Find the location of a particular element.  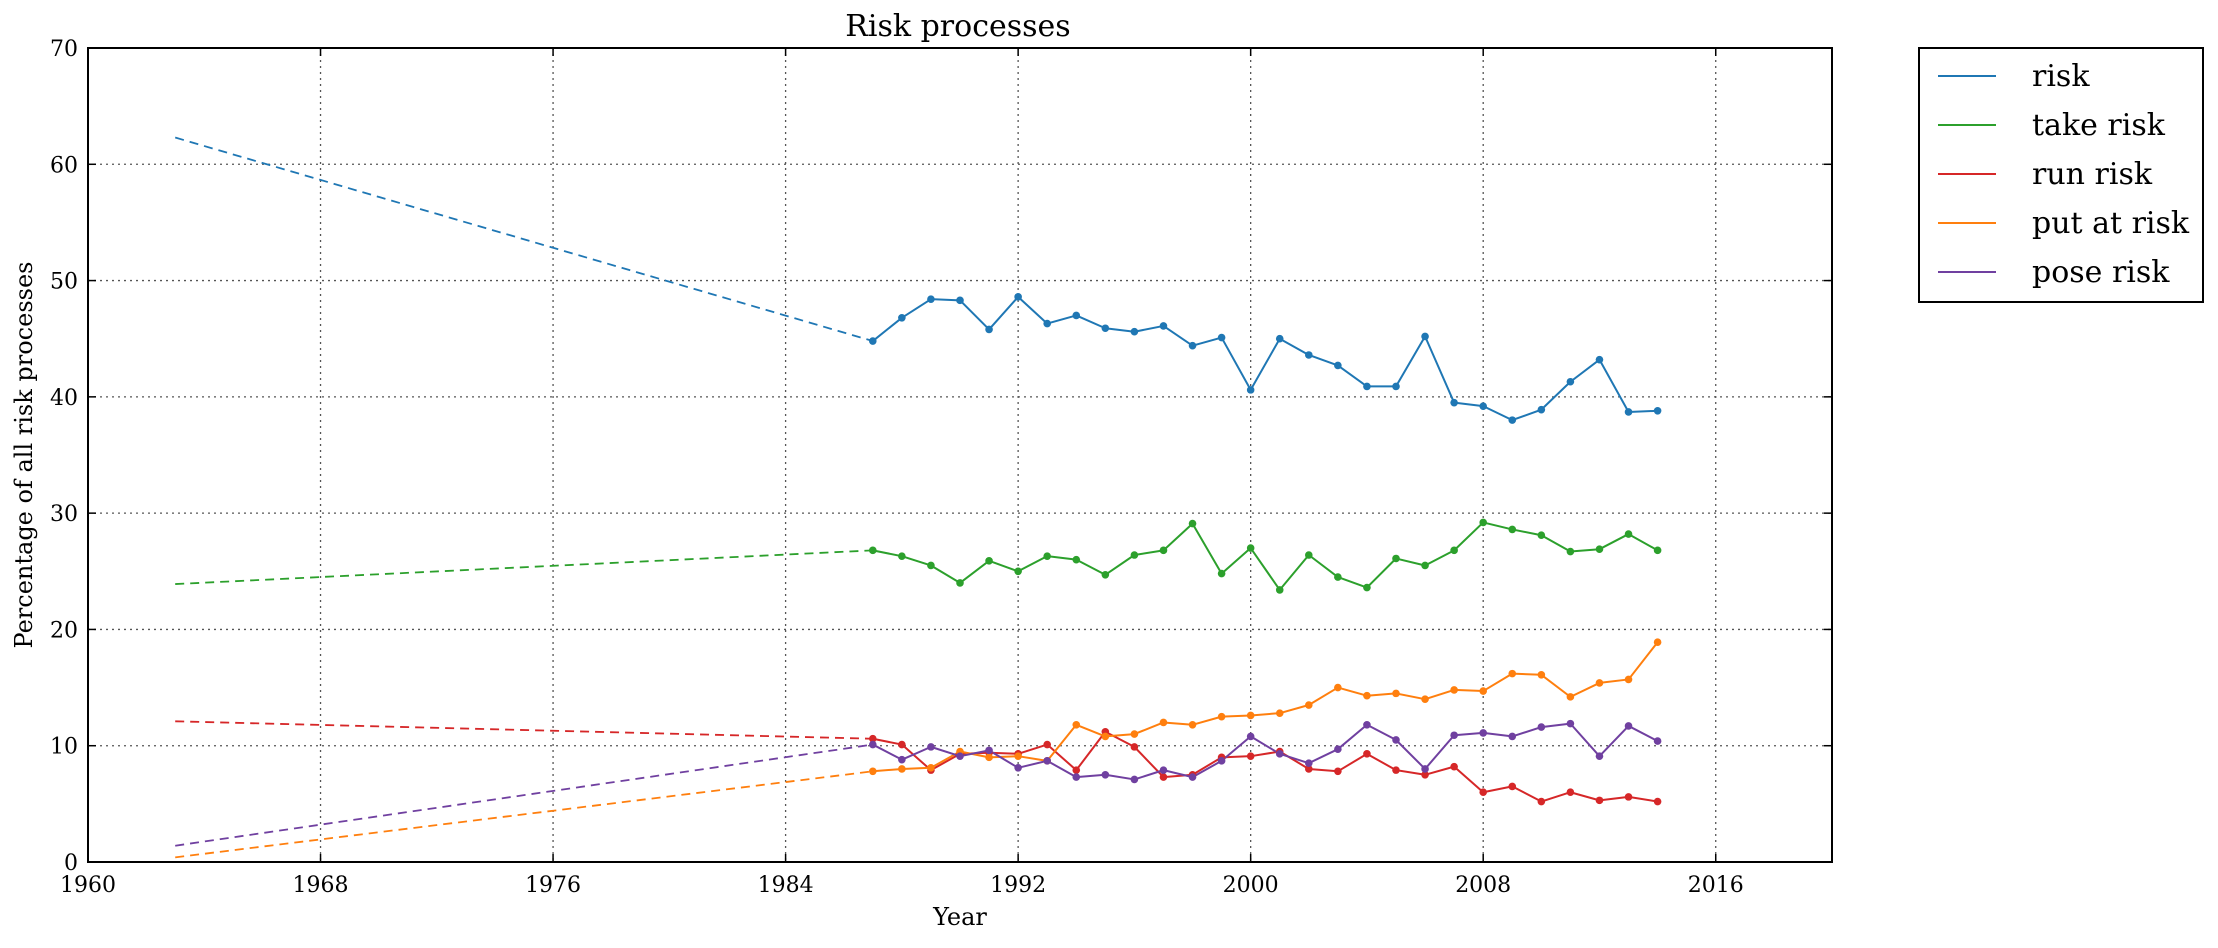

x-tick-label: 1968 is located at coordinates (321, 885).